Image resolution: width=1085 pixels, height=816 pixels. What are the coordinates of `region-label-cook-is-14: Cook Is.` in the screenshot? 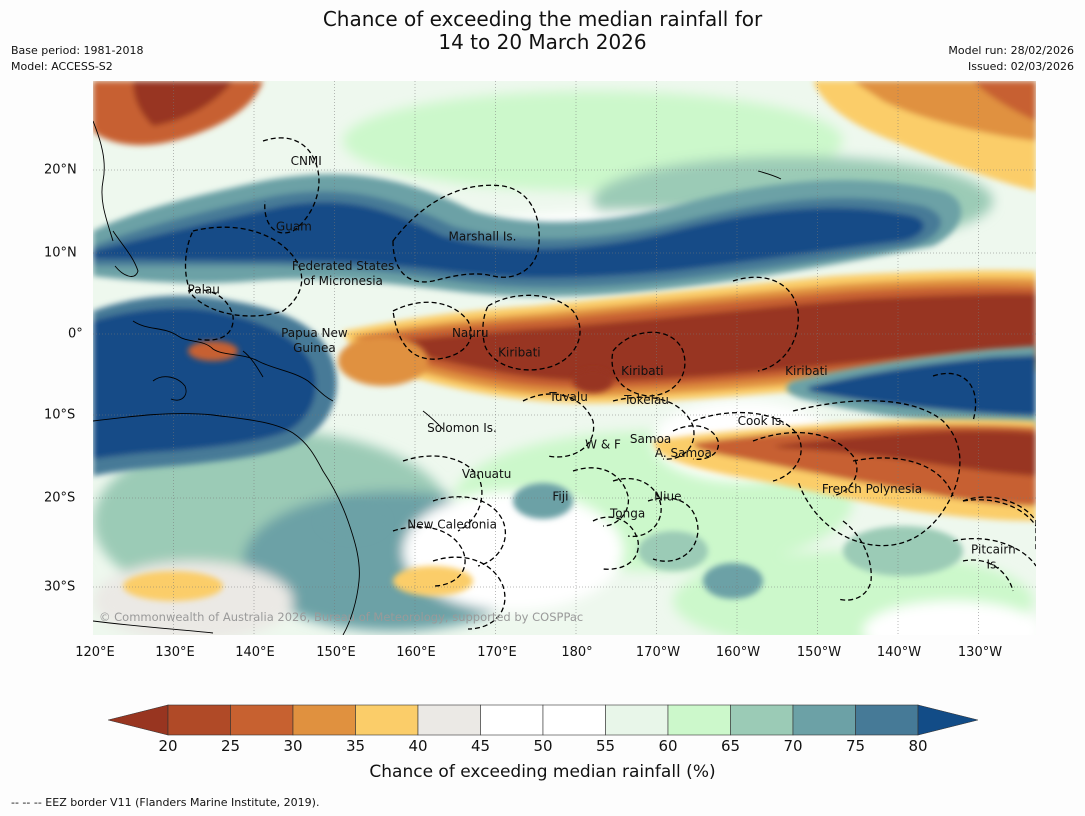 It's located at (761, 421).